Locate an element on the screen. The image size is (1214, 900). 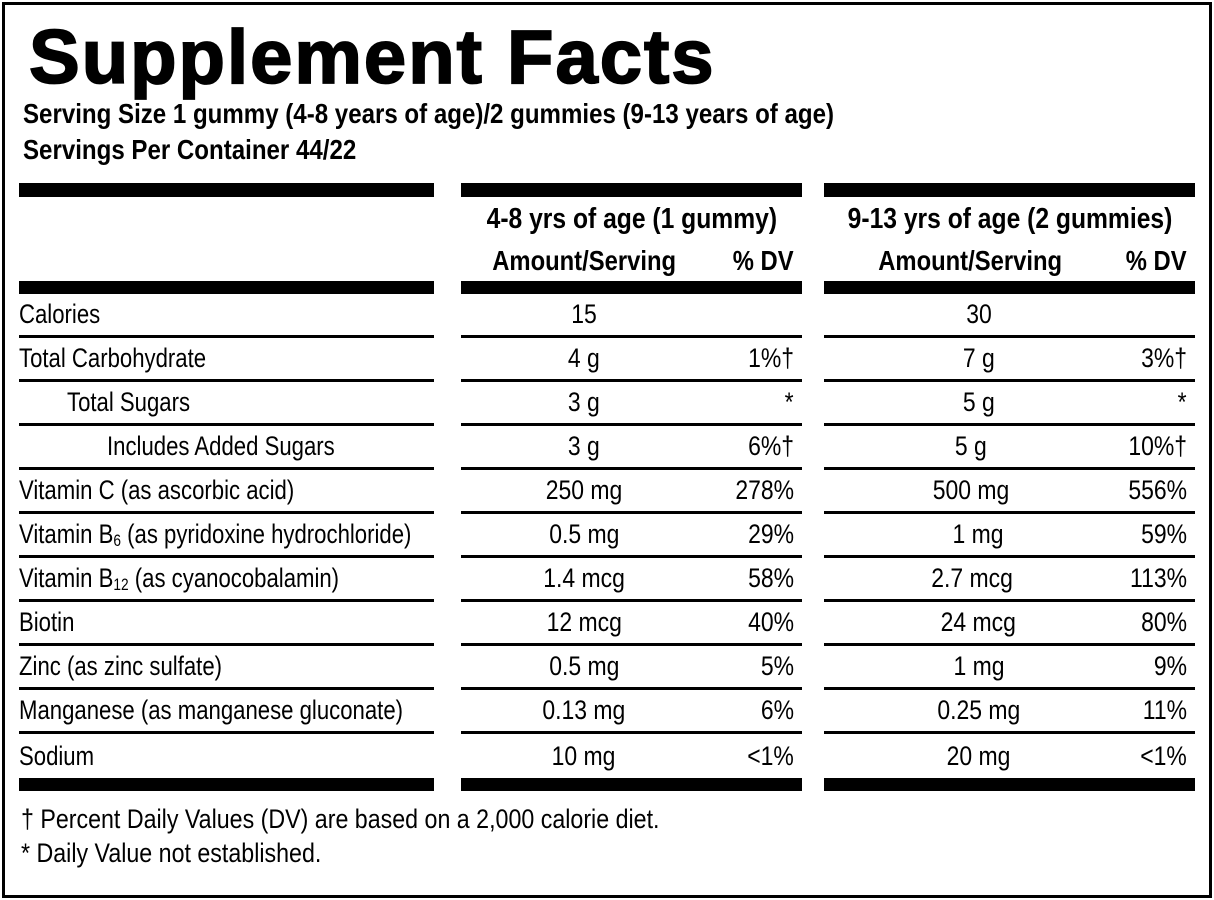
table-row: Total Carbohydrate 4 g 1%† 7 g 3%† is located at coordinates (607, 360).